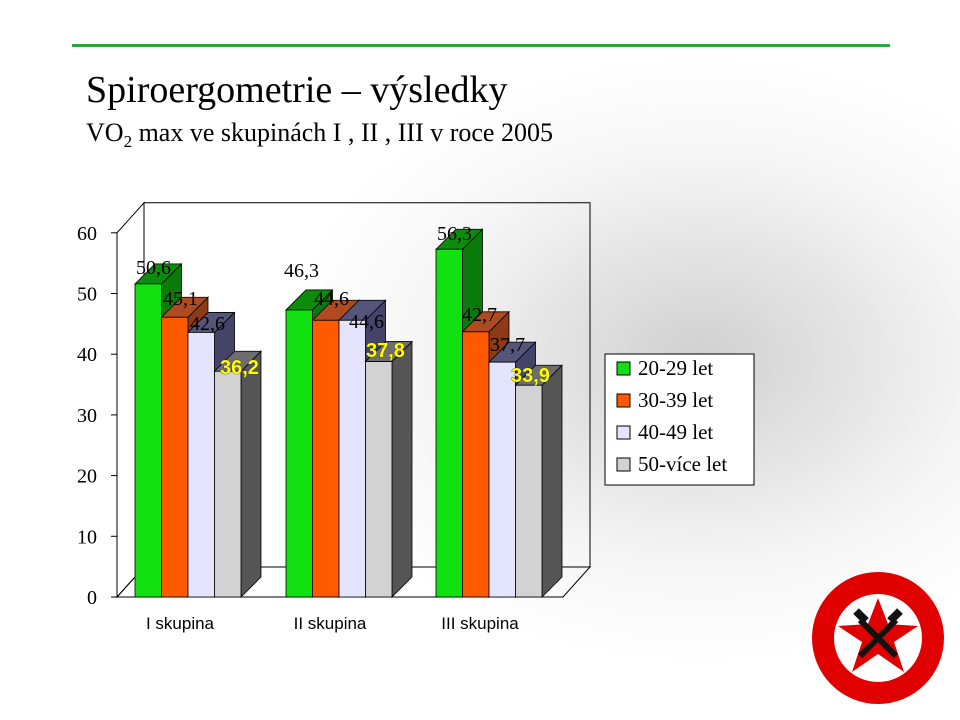  I want to click on bar-value-label: 46,3, so click(301, 271).